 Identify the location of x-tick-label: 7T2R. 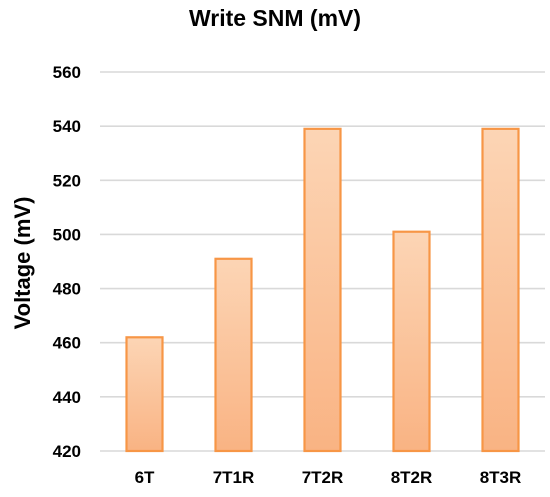
(323, 477).